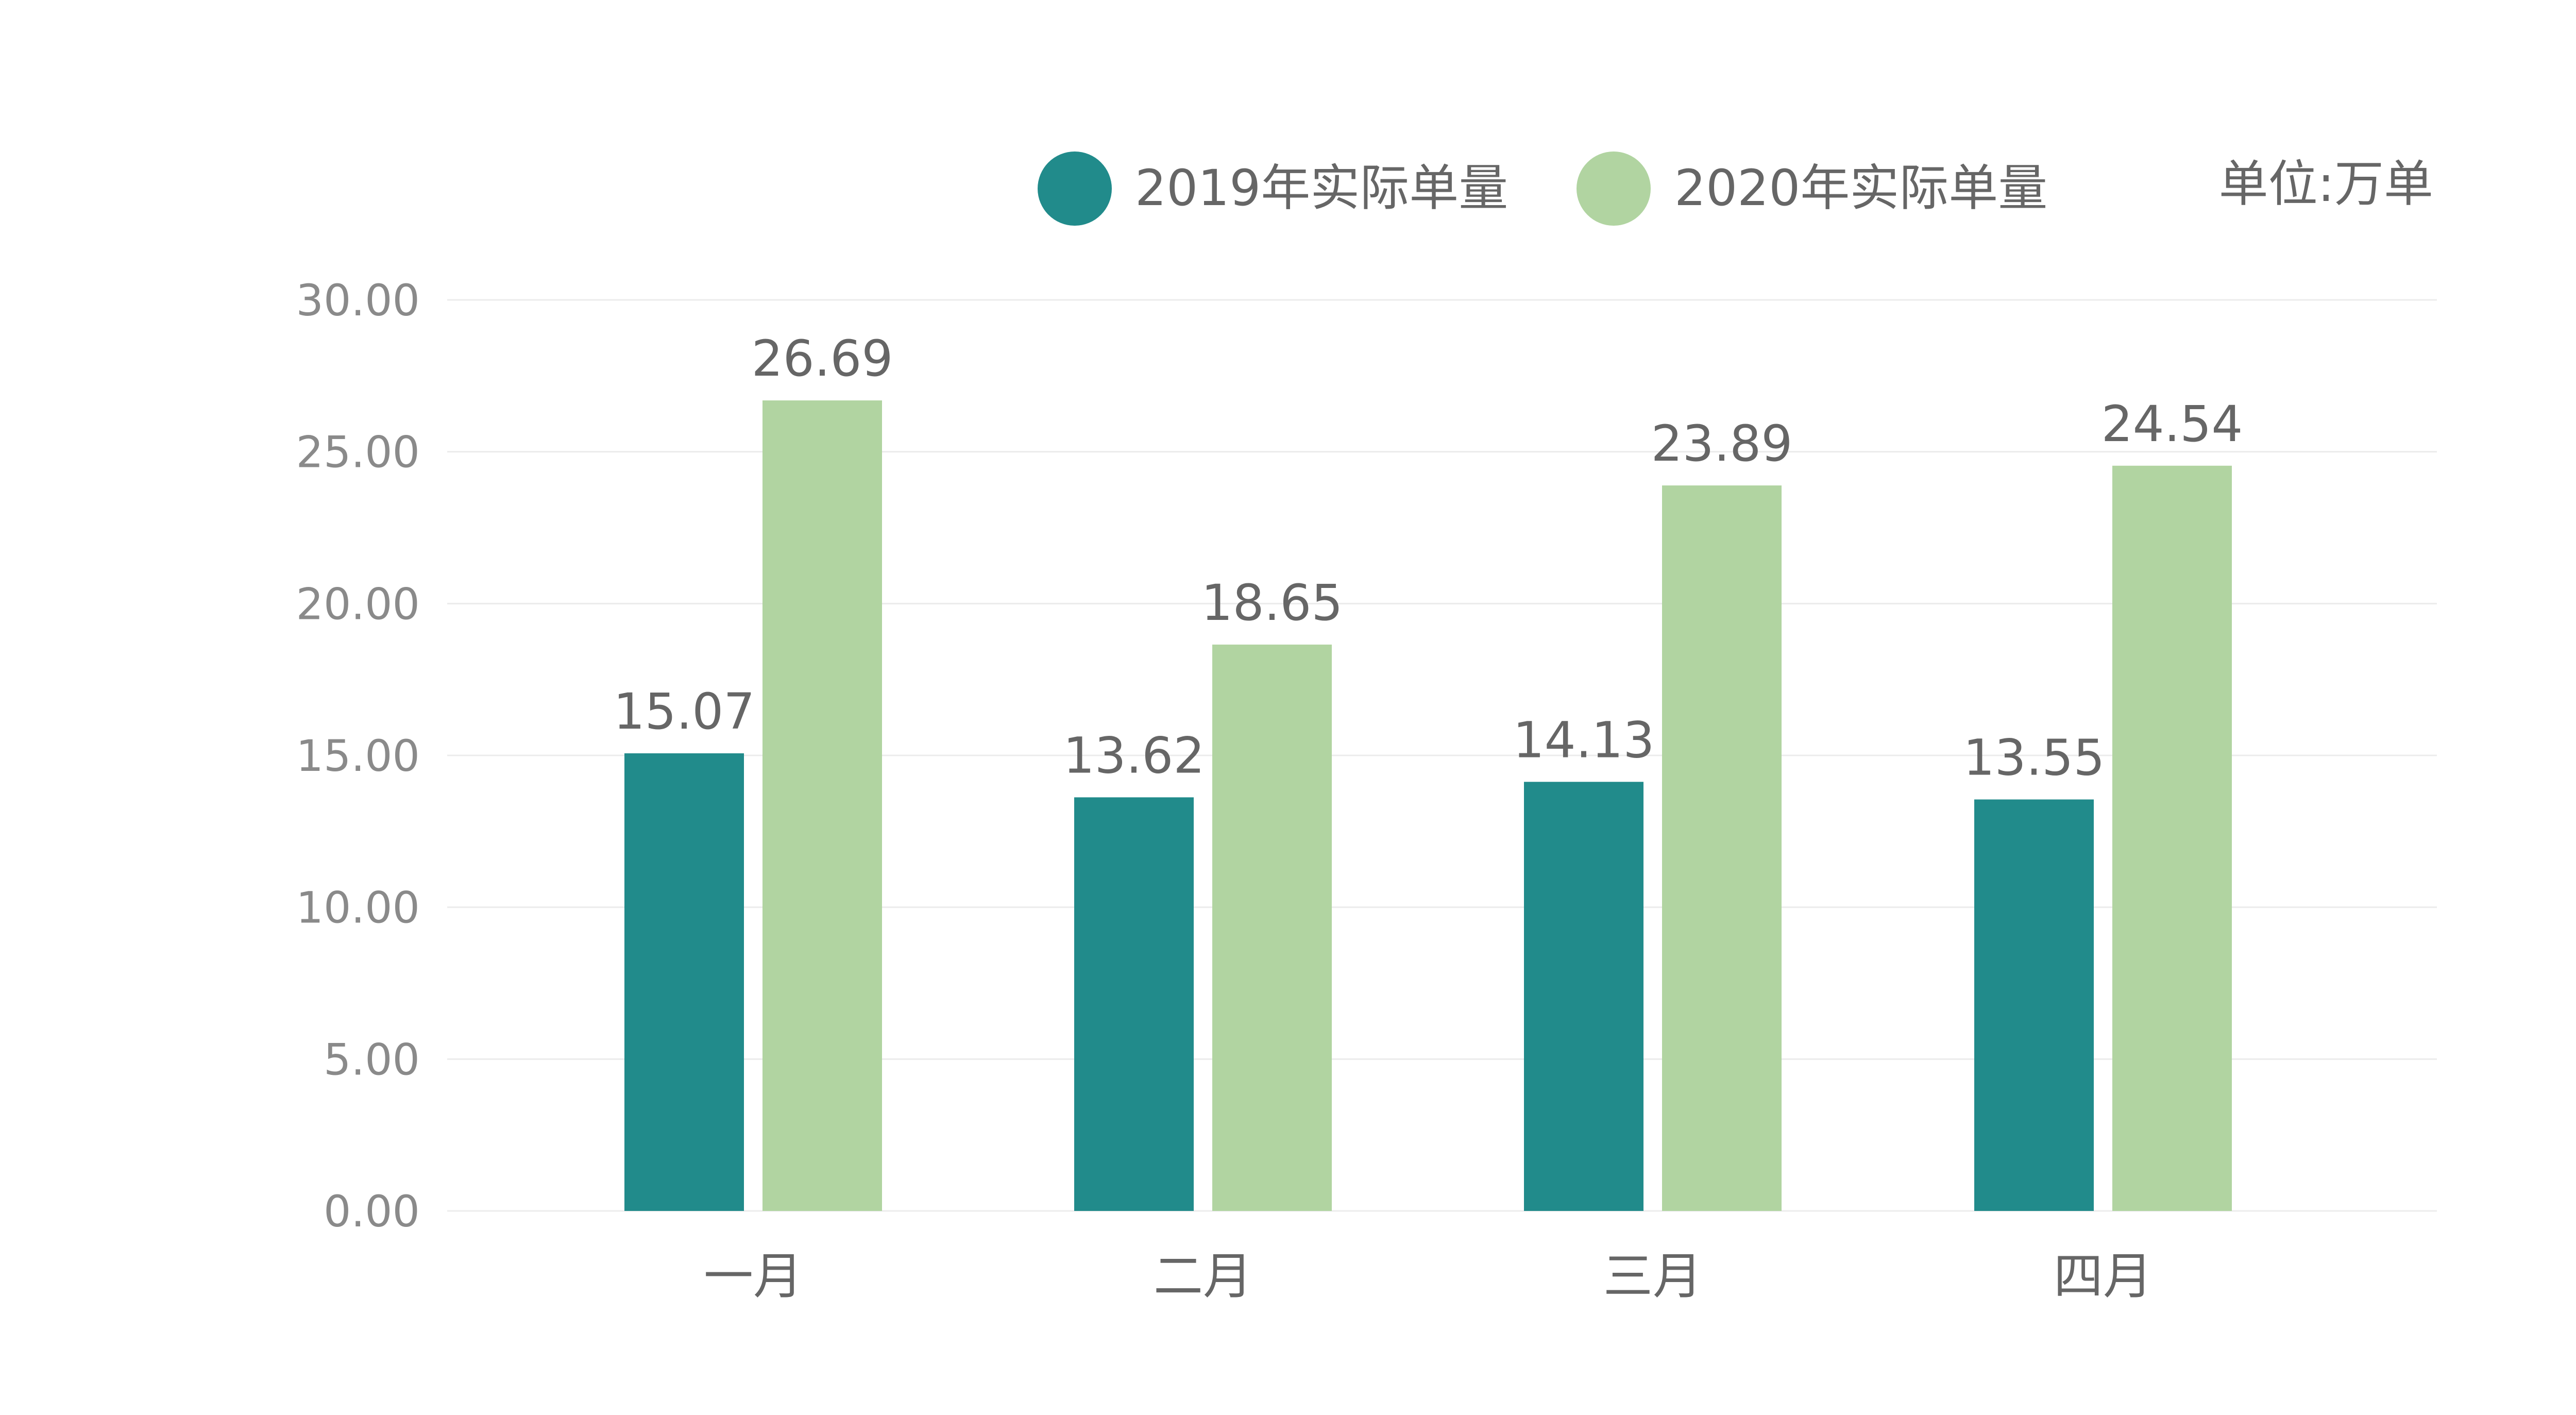 Image resolution: width=2576 pixels, height=1415 pixels. Describe the element at coordinates (1203, 1276) in the screenshot. I see `x-tick-label: 二月` at that location.